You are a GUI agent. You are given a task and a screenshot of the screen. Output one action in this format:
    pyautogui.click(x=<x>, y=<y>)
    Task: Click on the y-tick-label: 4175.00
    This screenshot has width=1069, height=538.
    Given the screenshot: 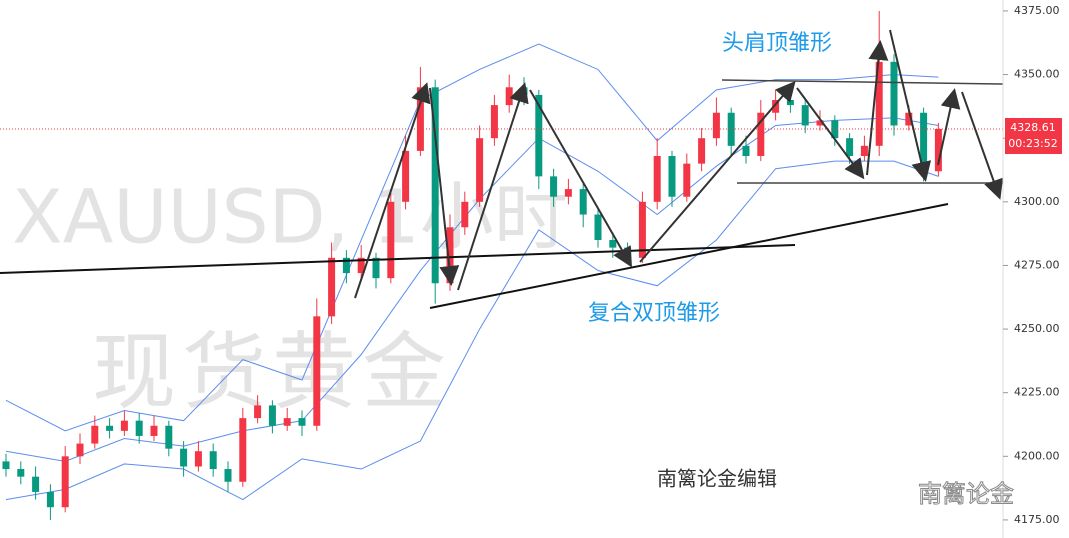 What is the action you would take?
    pyautogui.click(x=1037, y=519)
    